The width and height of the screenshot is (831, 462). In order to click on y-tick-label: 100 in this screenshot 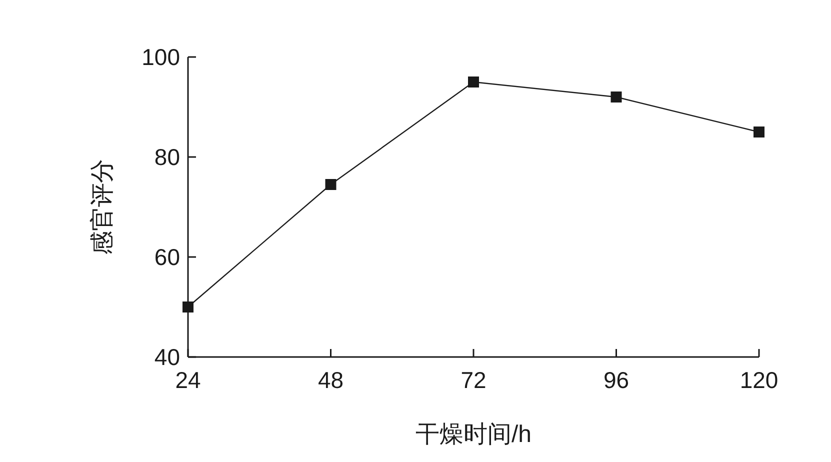, I will do `click(161, 57)`.